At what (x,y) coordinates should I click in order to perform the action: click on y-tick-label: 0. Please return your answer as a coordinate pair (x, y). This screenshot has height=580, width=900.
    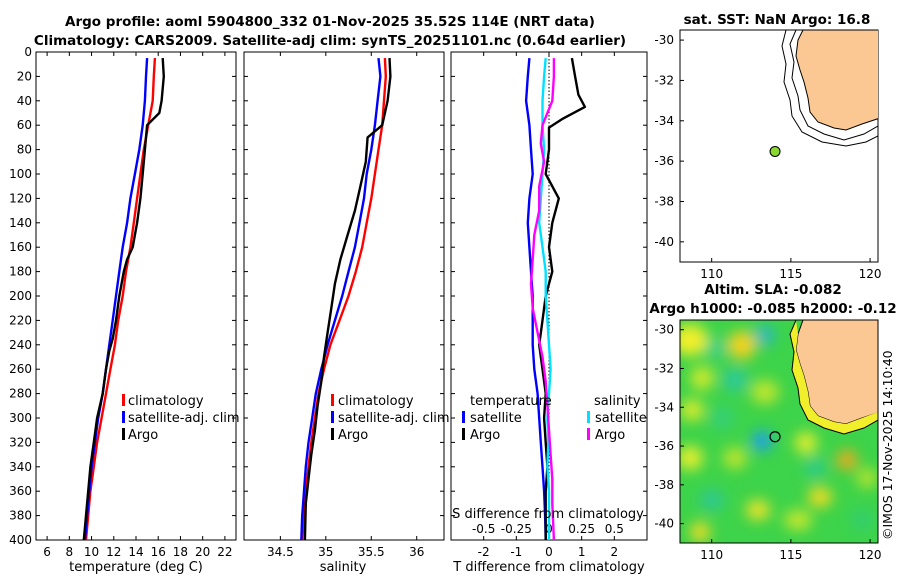
    Looking at the image, I should click on (28, 52).